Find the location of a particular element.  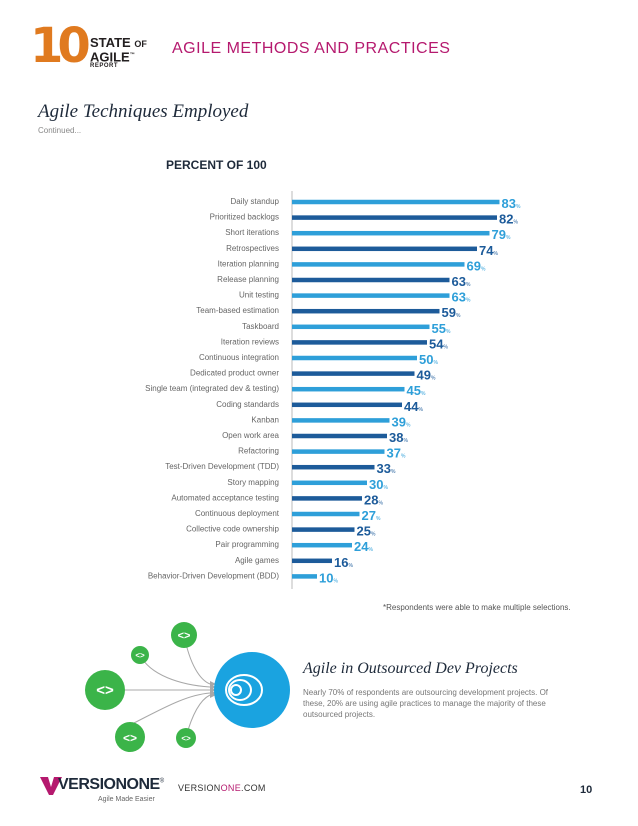

value-label: 54% is located at coordinates (438, 343).